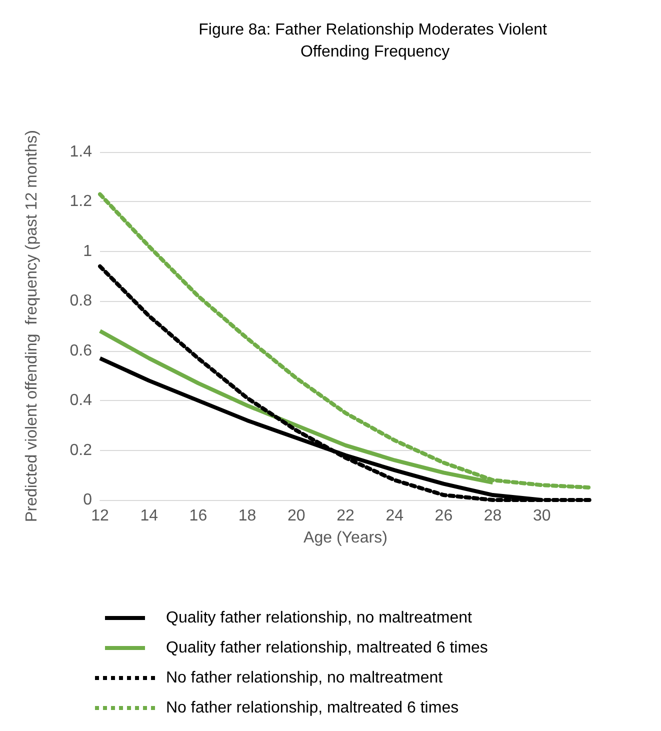  Describe the element at coordinates (32, 326) in the screenshot. I see `y-axis-title: Predicted violent offending frequency (past 12 months)` at that location.